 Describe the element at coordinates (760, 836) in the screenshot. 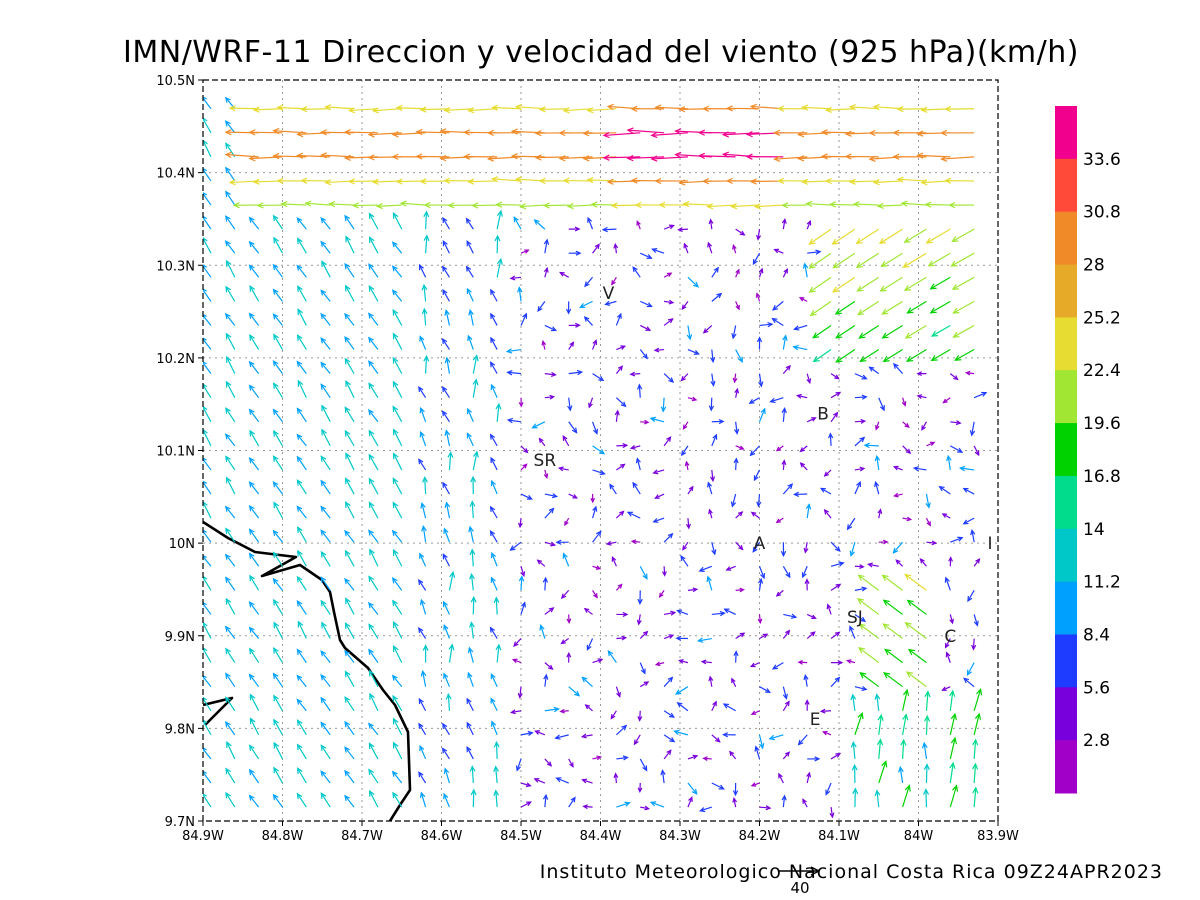

I see `lon-tick-label: 84.2W` at that location.